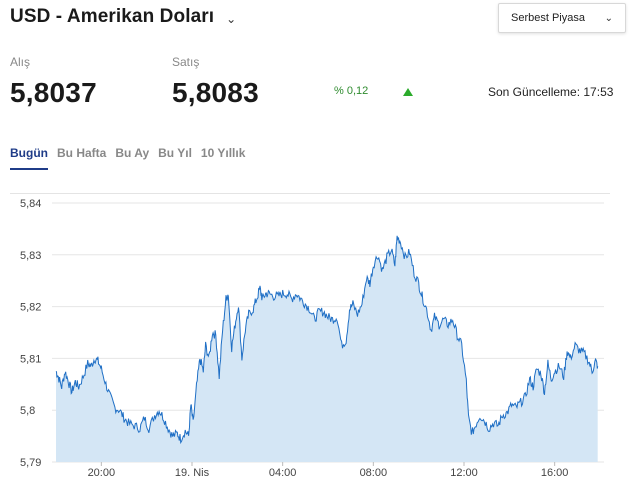  What do you see at coordinates (328, 470) in the screenshot?
I see `x-axis-labels: 20:00 19. Nis 04:00 08:00 12:00 16:00` at bounding box center [328, 470].